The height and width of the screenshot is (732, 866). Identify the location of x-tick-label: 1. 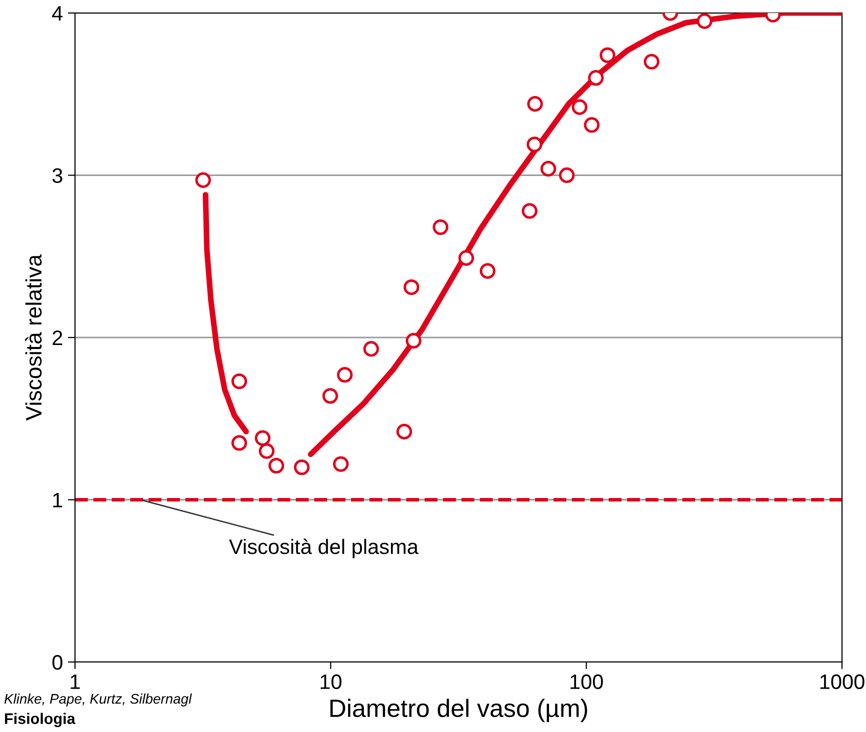
(75, 681).